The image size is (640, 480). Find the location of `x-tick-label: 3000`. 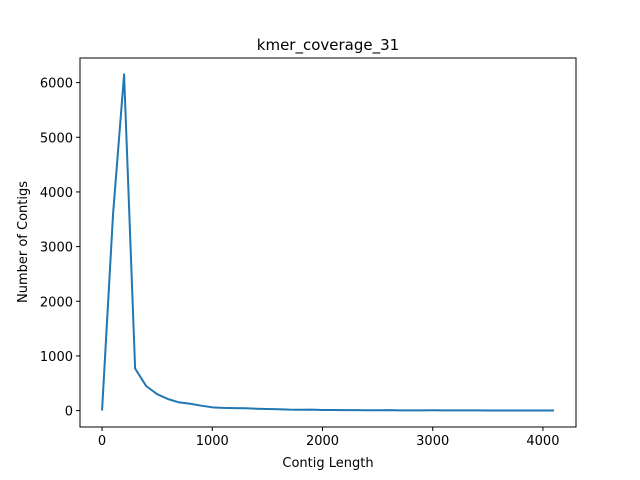

x-tick-label: 3000 is located at coordinates (432, 441).